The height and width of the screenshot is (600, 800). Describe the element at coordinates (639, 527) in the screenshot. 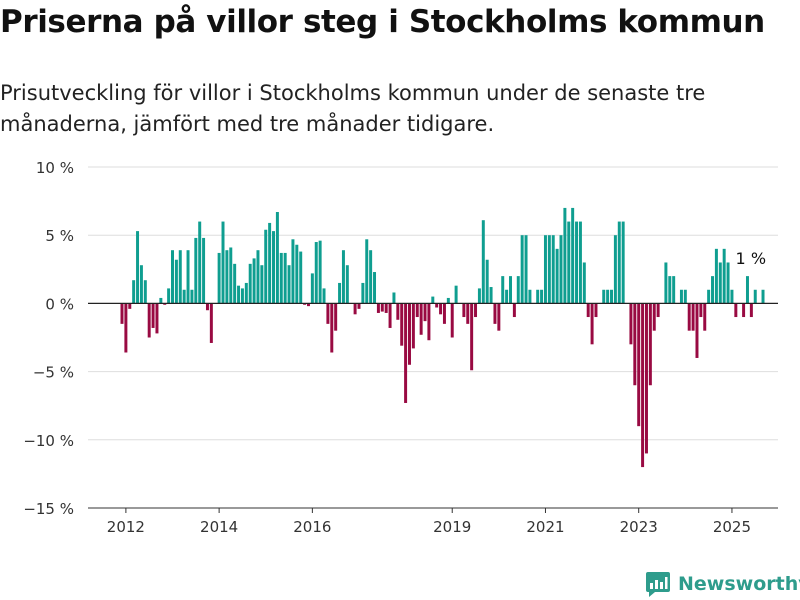

I see `x-tick-label: 2023` at that location.